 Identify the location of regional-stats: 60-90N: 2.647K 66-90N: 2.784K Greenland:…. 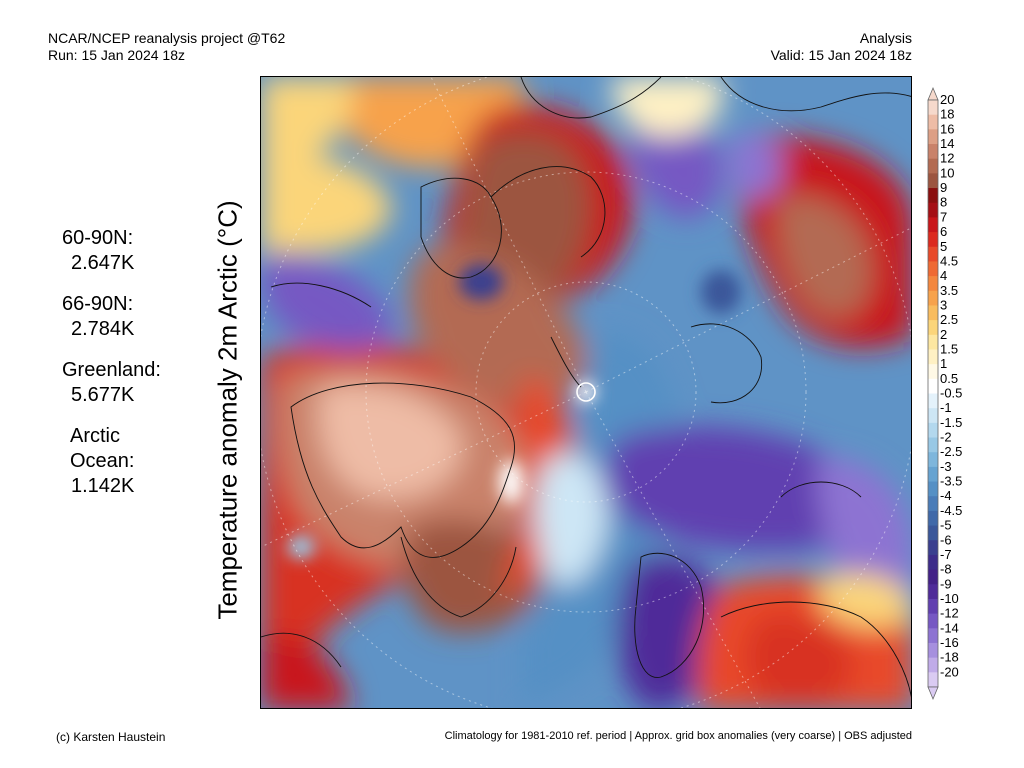
(111, 370).